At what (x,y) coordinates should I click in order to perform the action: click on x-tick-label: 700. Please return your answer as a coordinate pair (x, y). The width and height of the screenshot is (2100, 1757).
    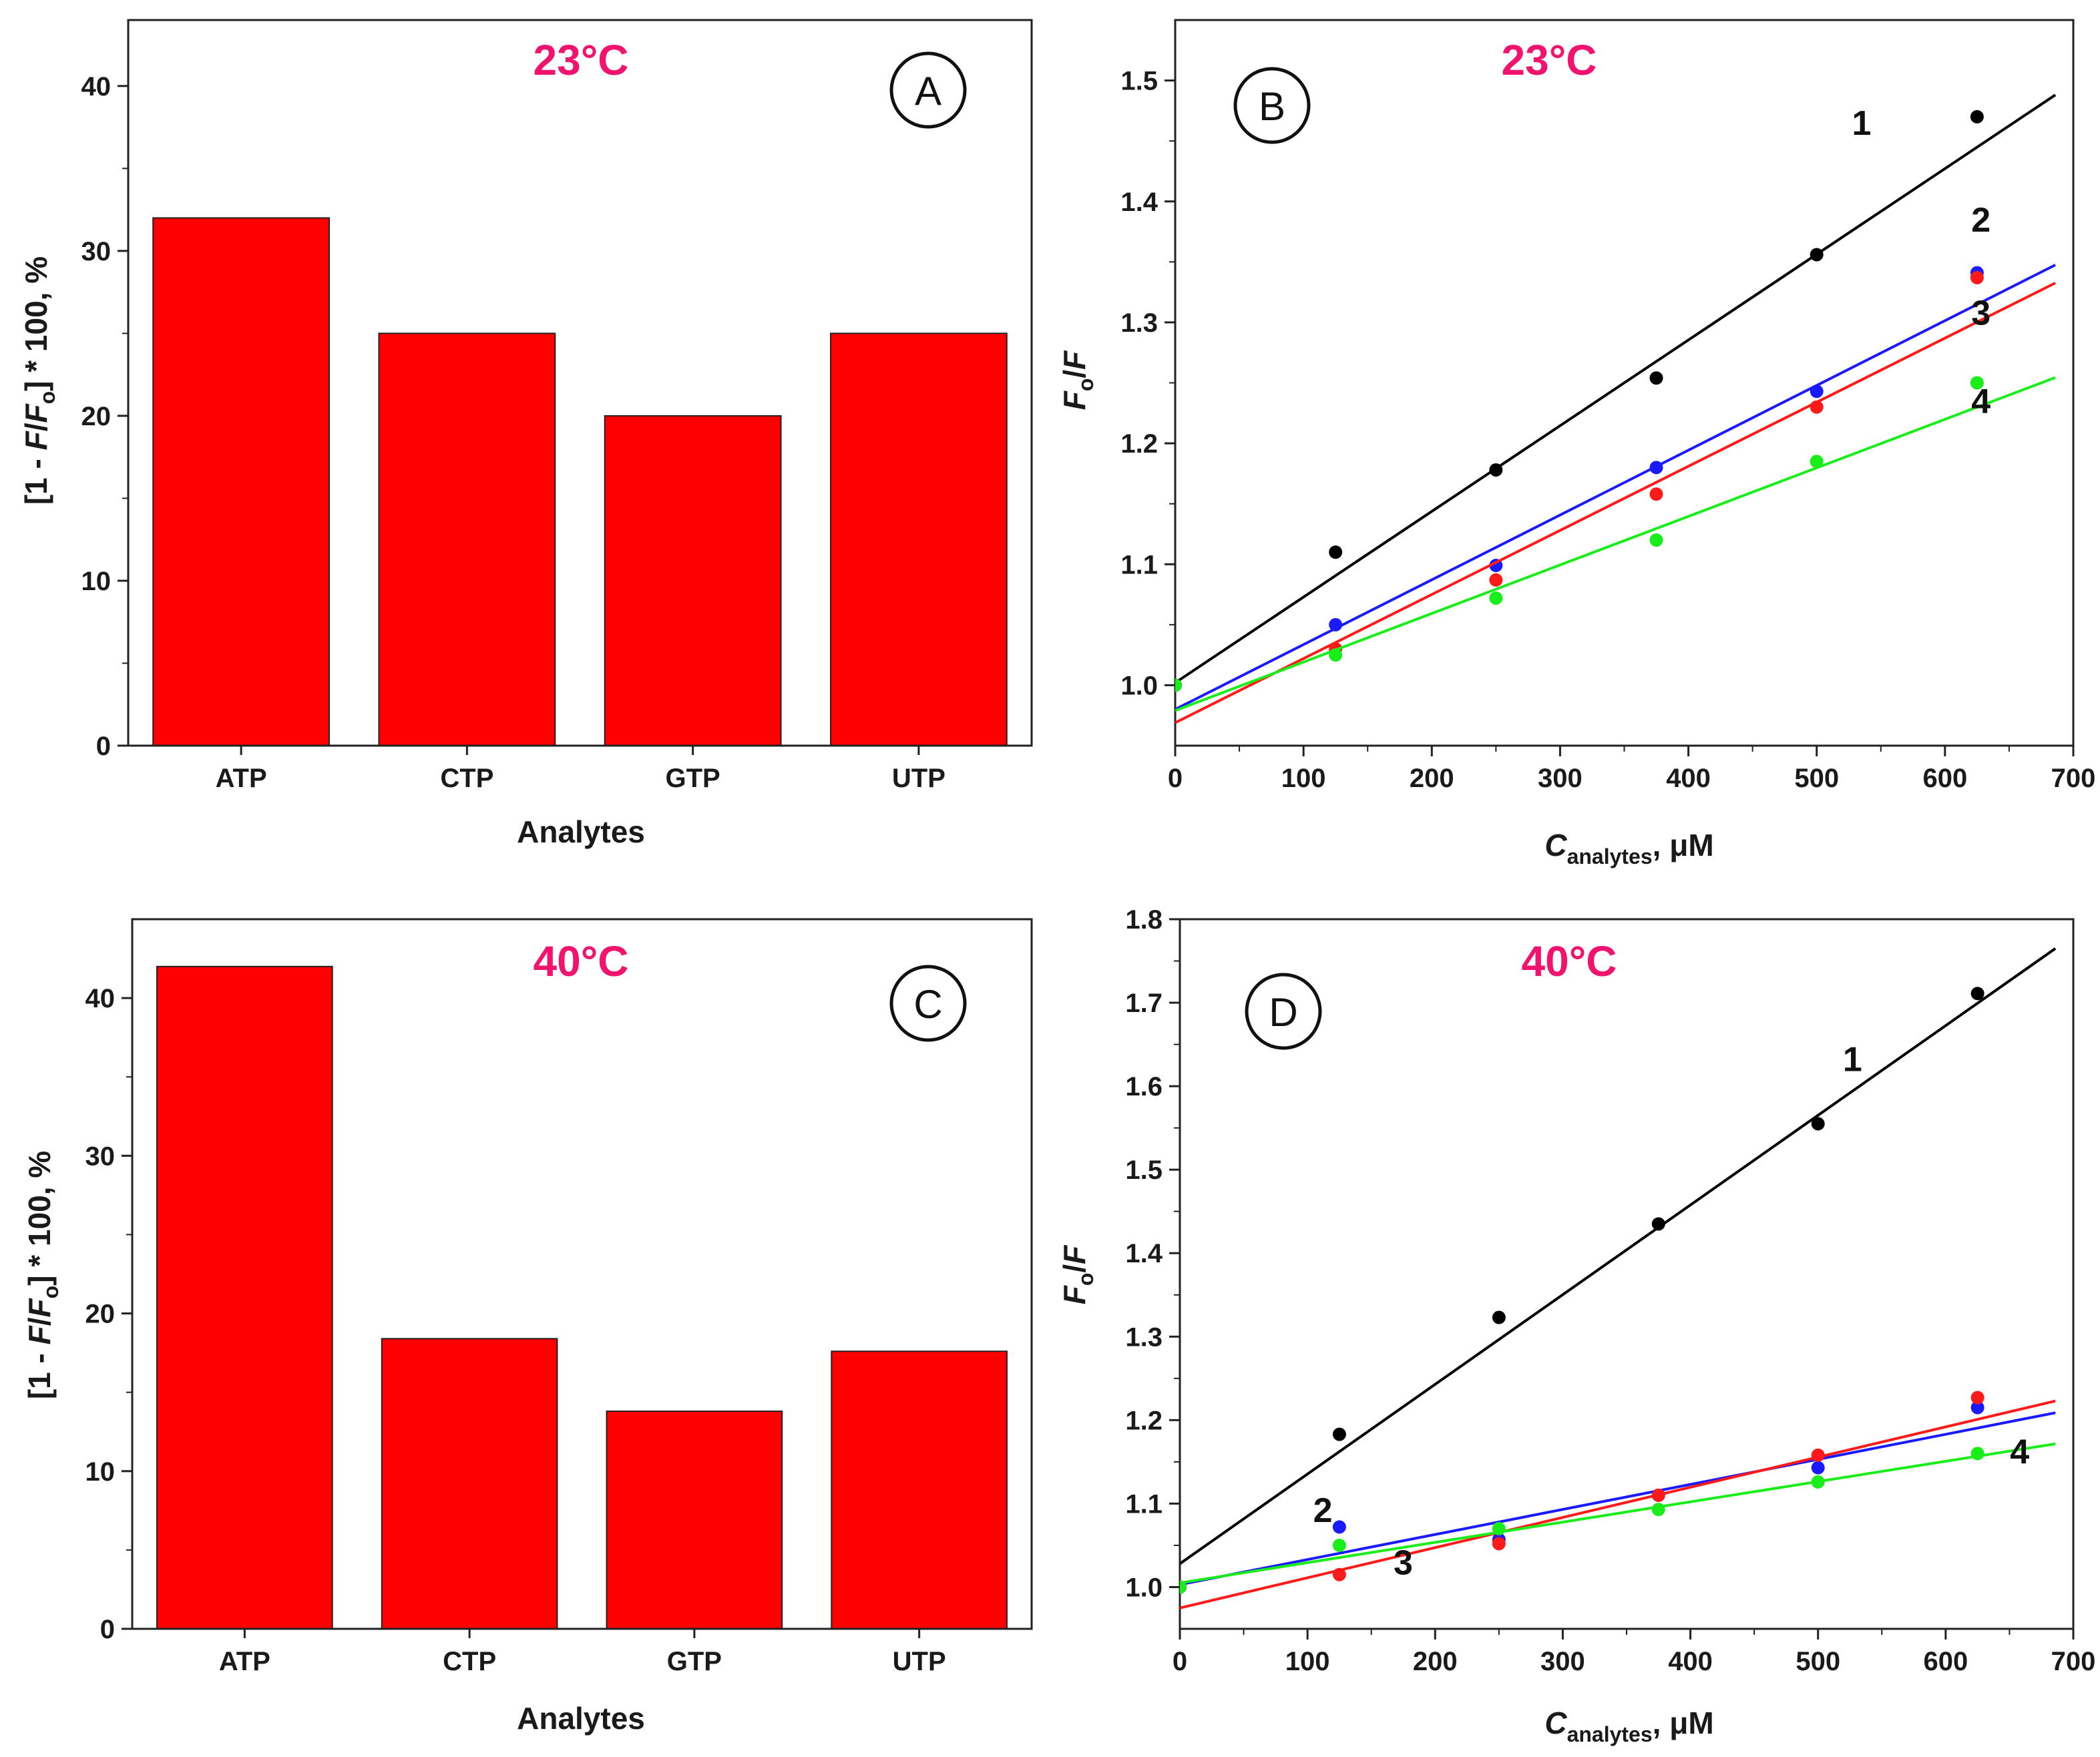
    Looking at the image, I should click on (2073, 1661).